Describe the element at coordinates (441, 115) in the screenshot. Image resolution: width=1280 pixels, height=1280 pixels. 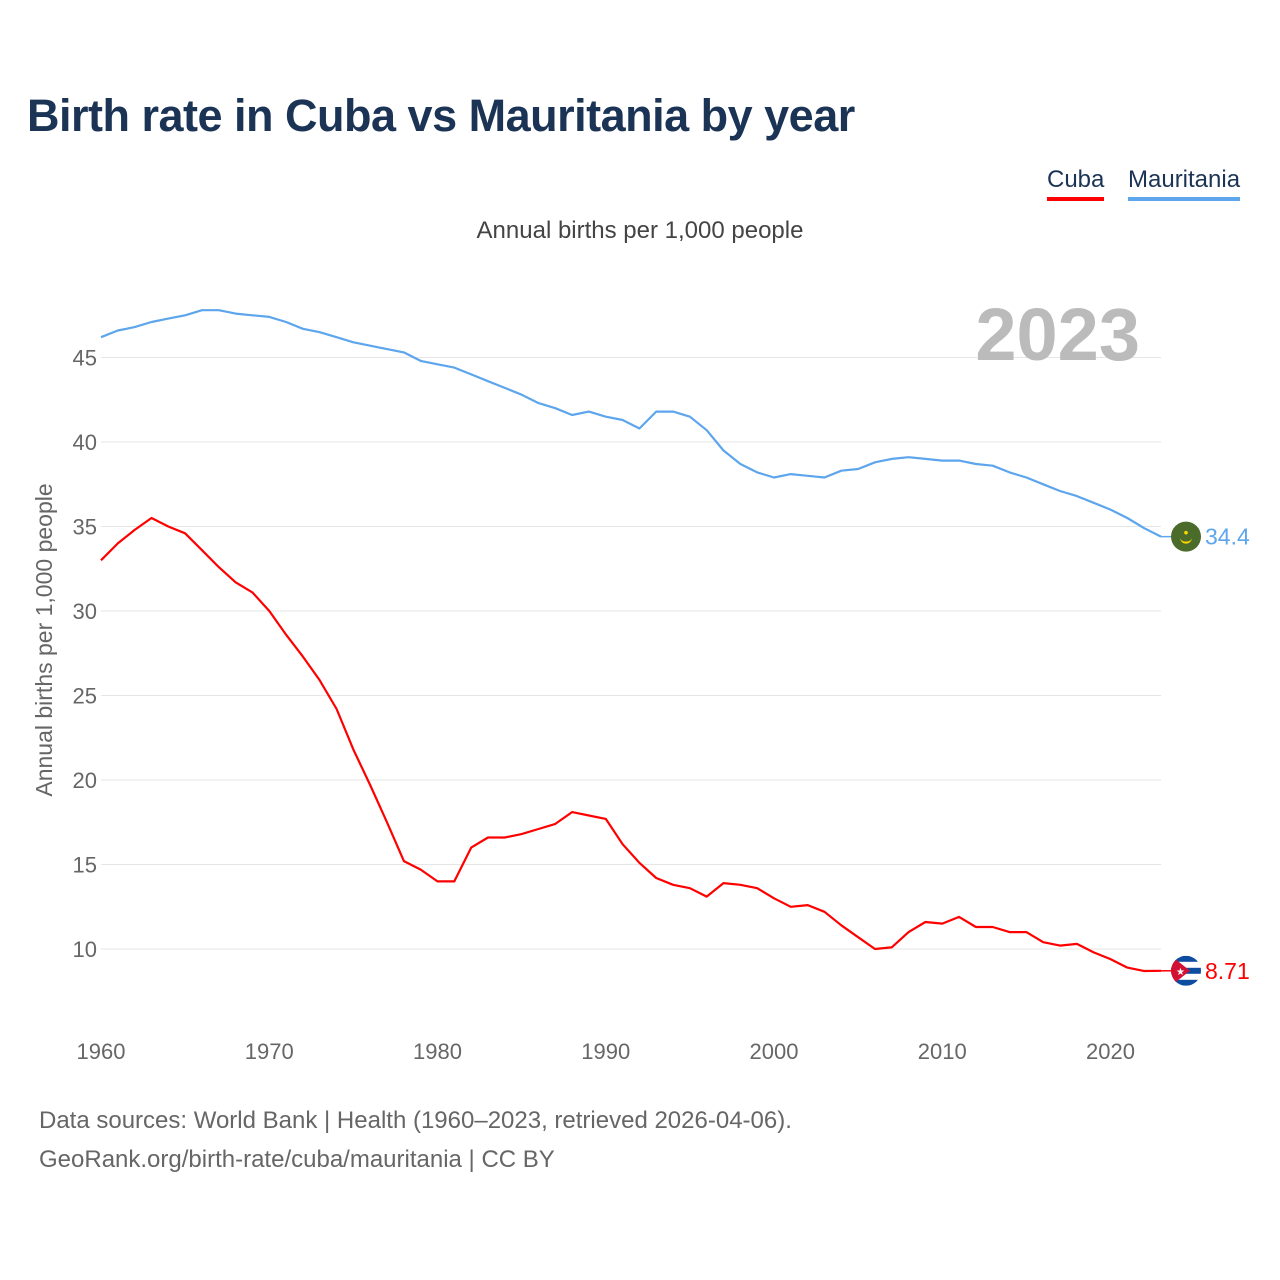
I see `chart-title: Birth rate in Cuba vs Mauritania by year` at that location.